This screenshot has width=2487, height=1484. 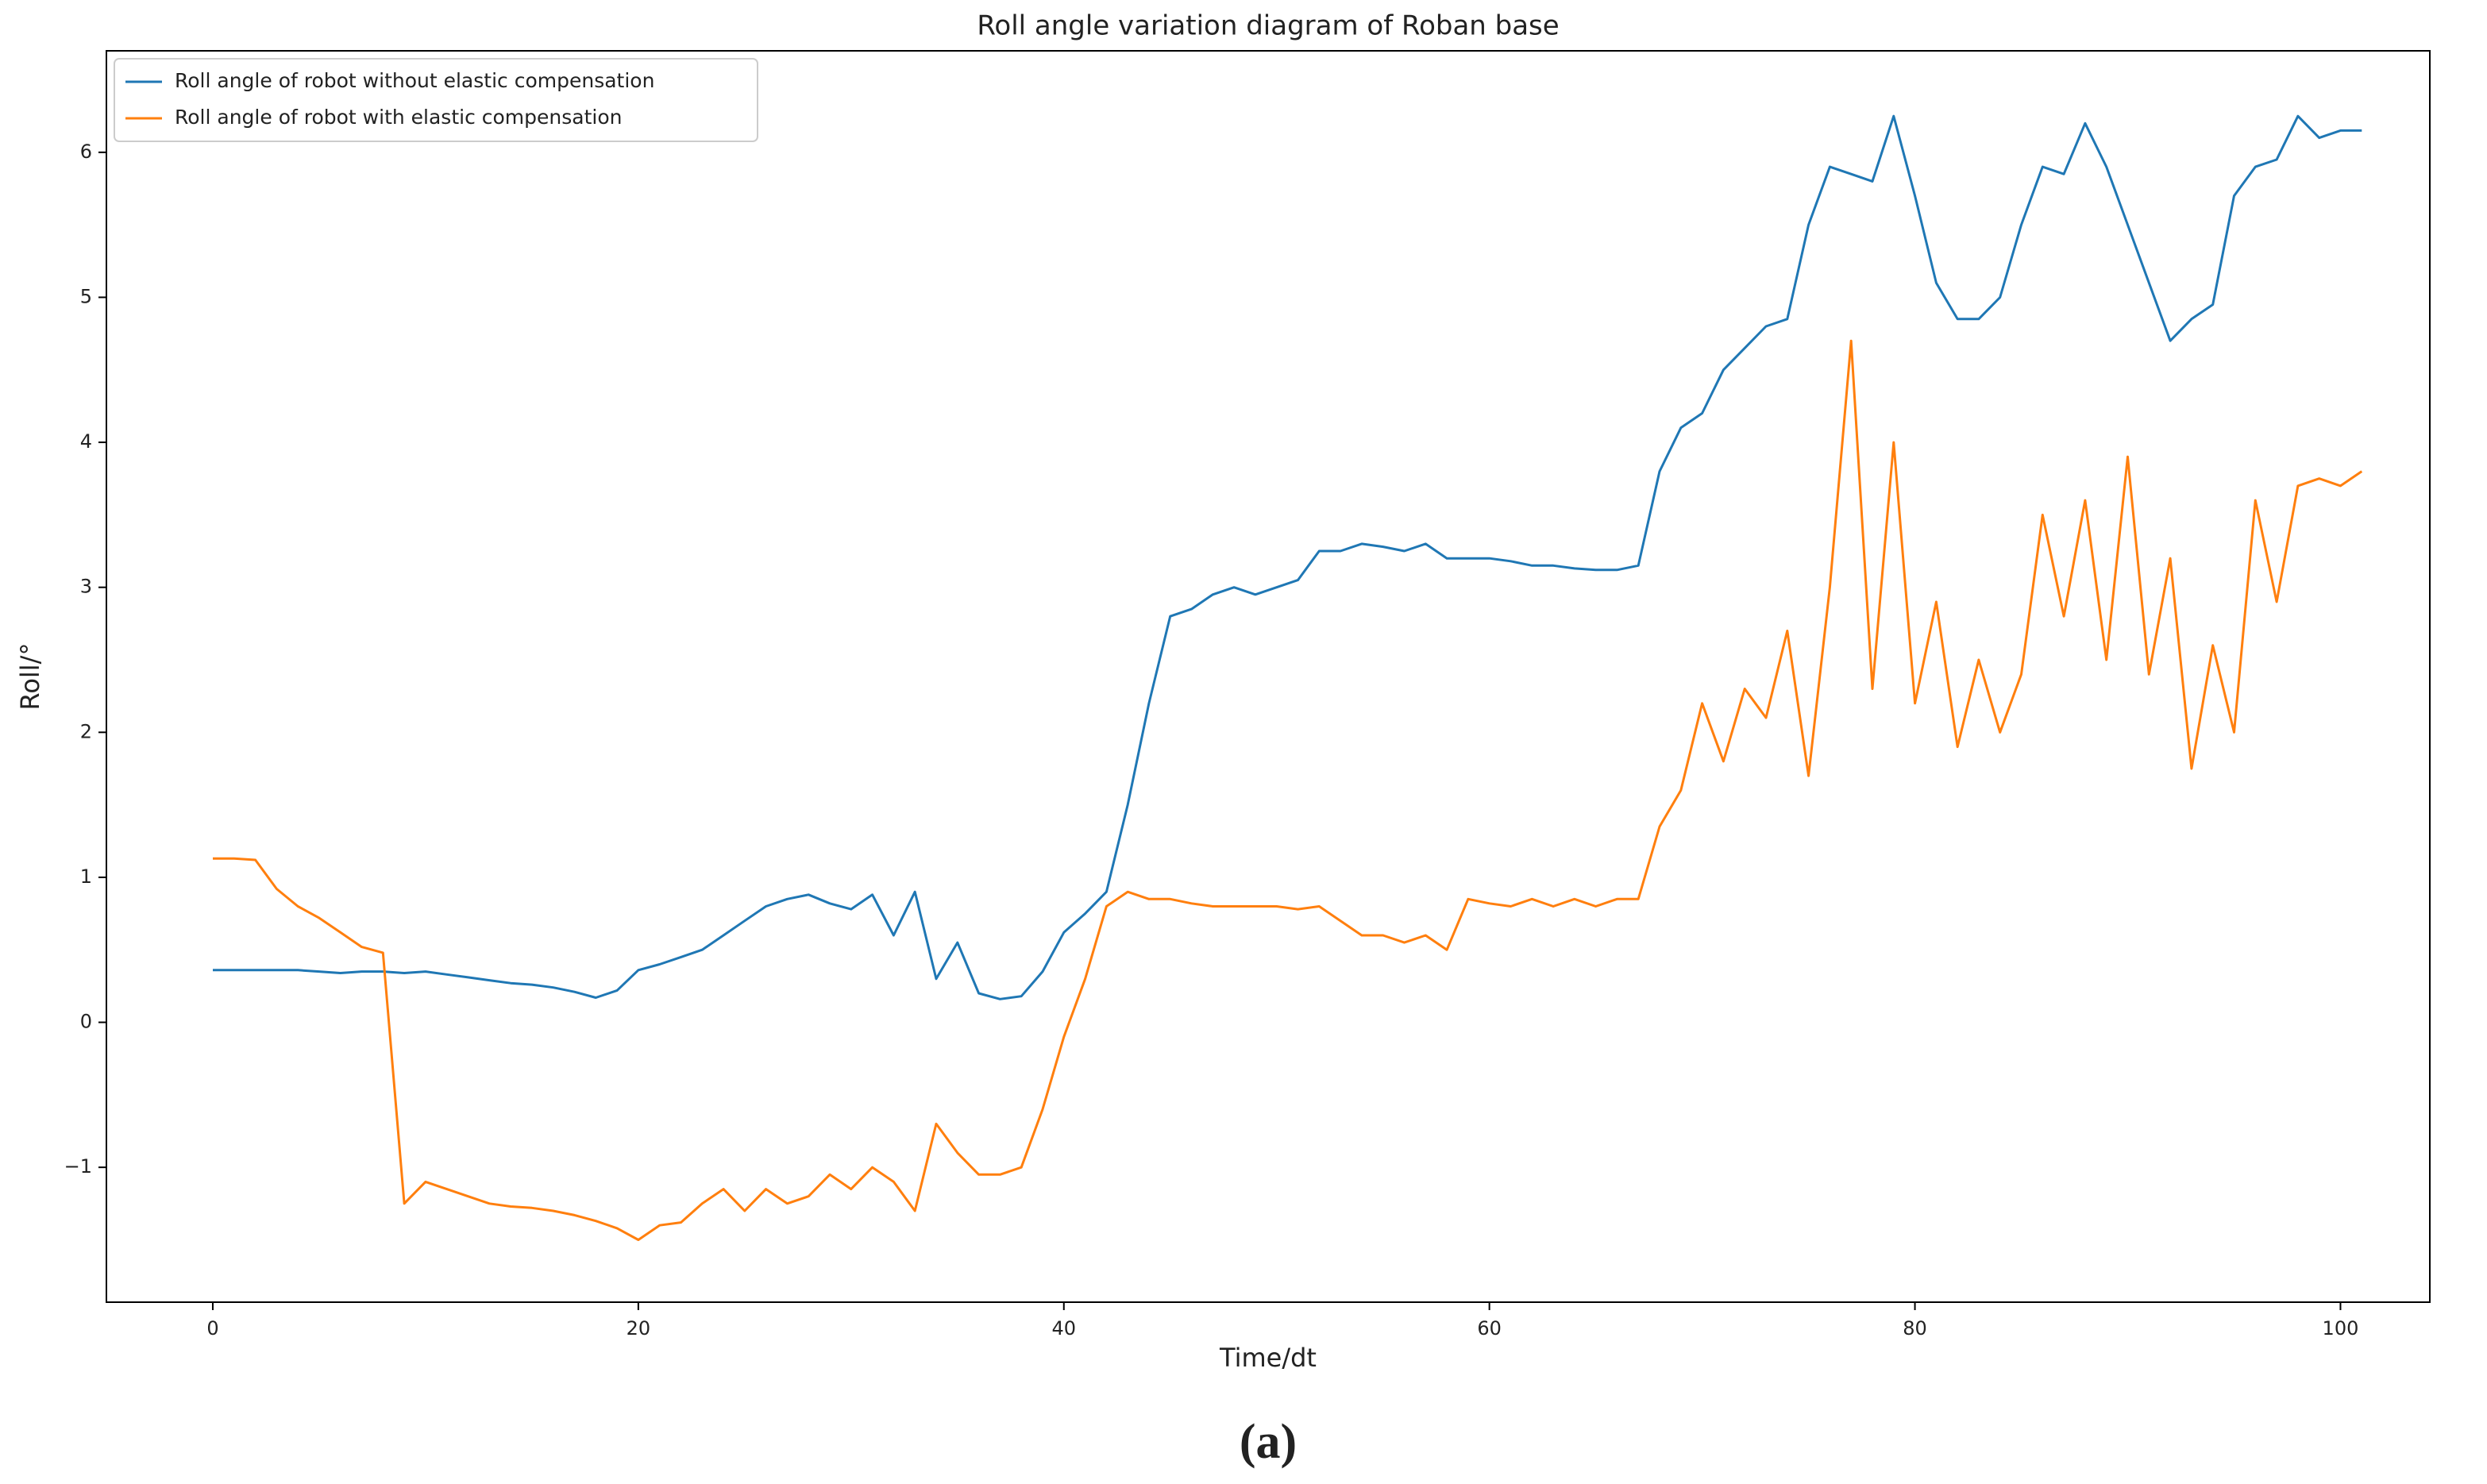 I want to click on y-tick-label: 4, so click(x=86, y=442).